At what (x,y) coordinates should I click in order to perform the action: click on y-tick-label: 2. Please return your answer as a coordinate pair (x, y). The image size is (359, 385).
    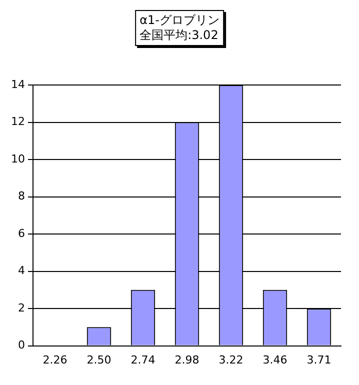
    Looking at the image, I should click on (21, 307).